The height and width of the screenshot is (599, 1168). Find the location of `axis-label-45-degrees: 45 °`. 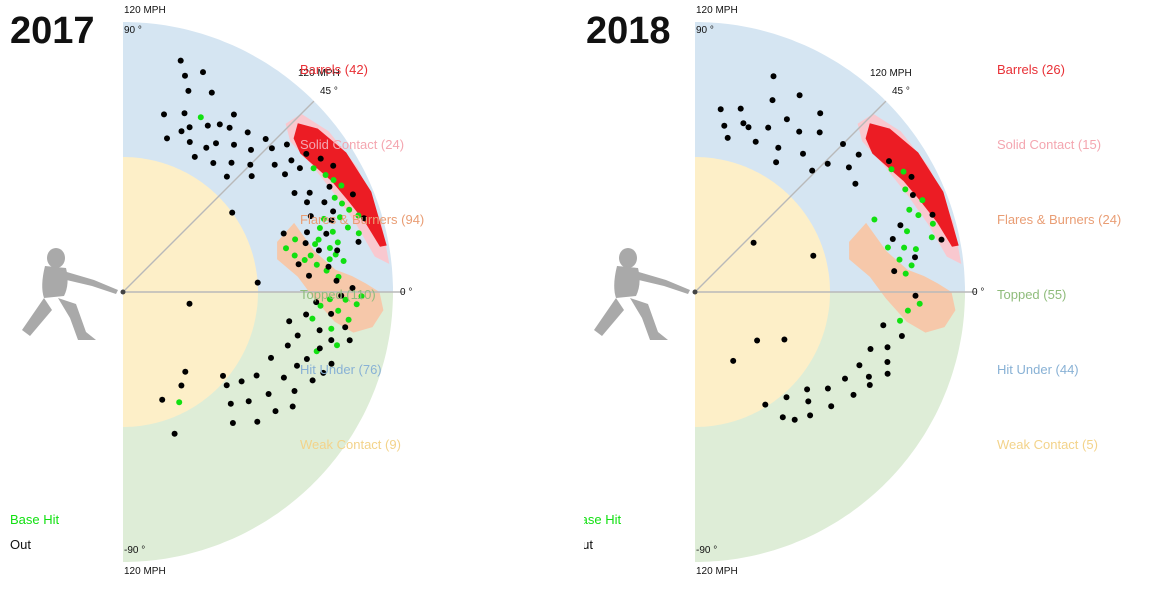

axis-label-45-degrees: 45 ° is located at coordinates (329, 91).